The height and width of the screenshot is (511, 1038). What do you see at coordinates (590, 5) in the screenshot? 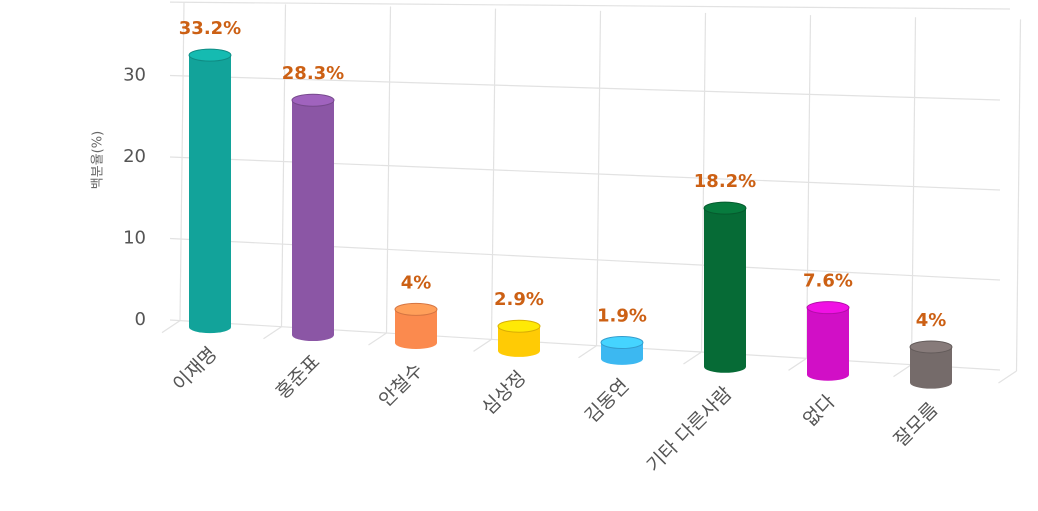
I see `grid-border` at bounding box center [590, 5].